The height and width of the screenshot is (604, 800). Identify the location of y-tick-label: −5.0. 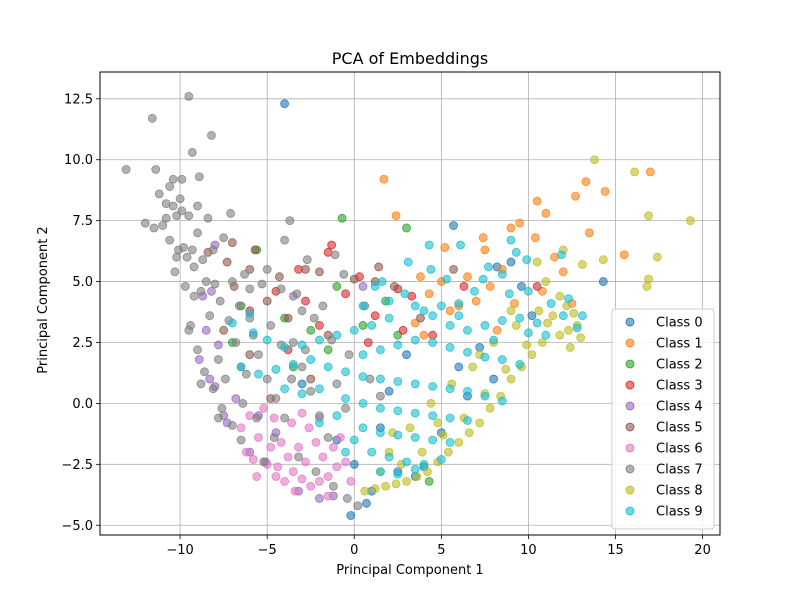
(77, 526).